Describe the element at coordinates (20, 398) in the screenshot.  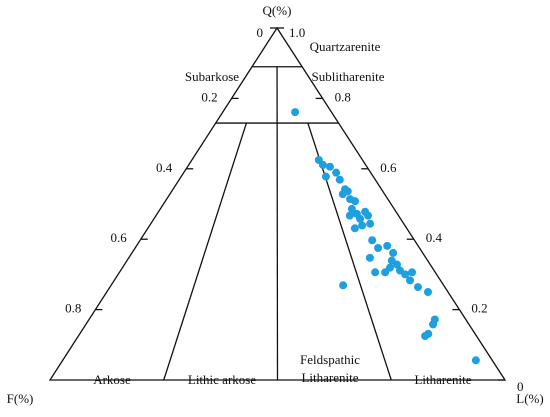
I see `f-axis-title: F(%)` at that location.